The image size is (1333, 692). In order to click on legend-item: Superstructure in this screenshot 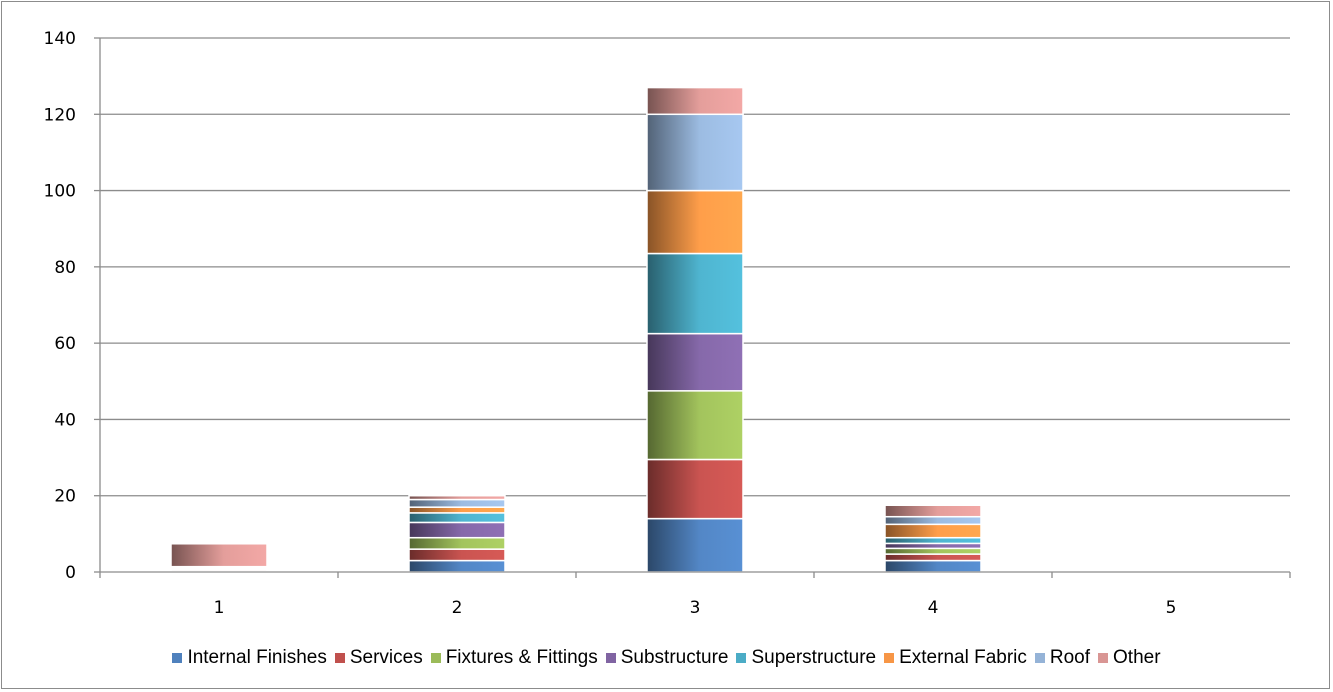, I will do `click(806, 658)`.